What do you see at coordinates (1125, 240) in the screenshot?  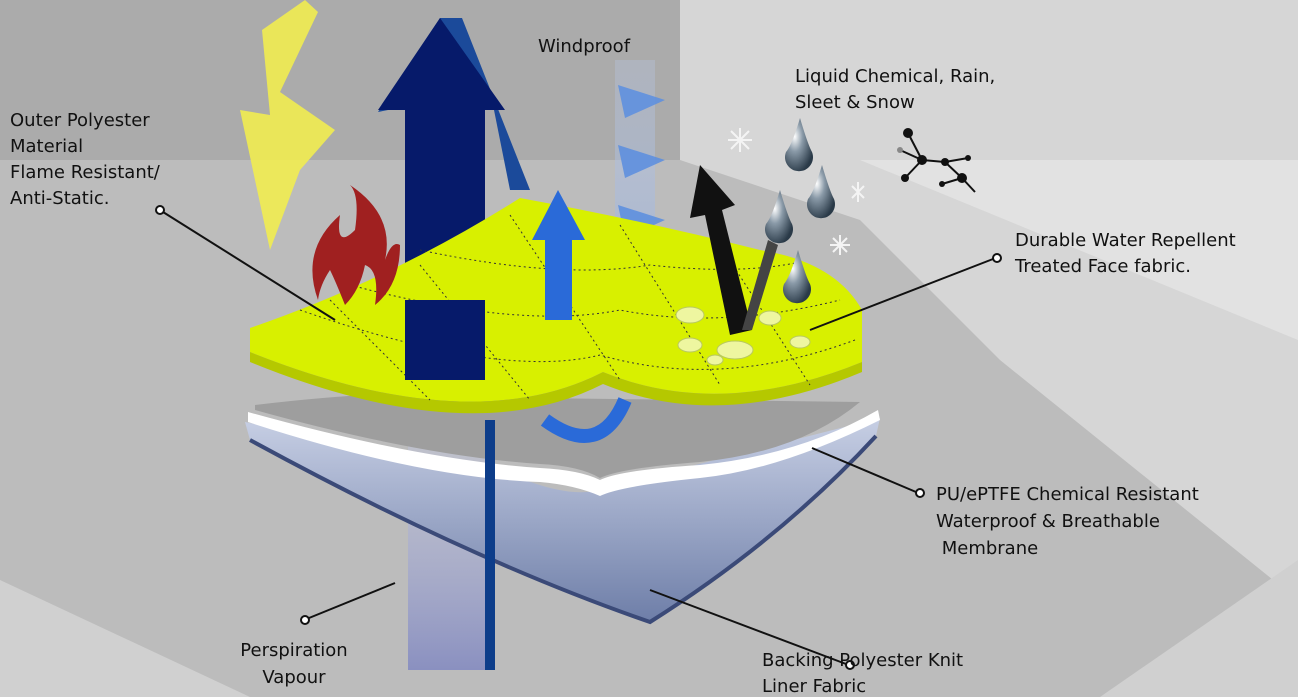 I see `label: Durable Water Repellent` at bounding box center [1125, 240].